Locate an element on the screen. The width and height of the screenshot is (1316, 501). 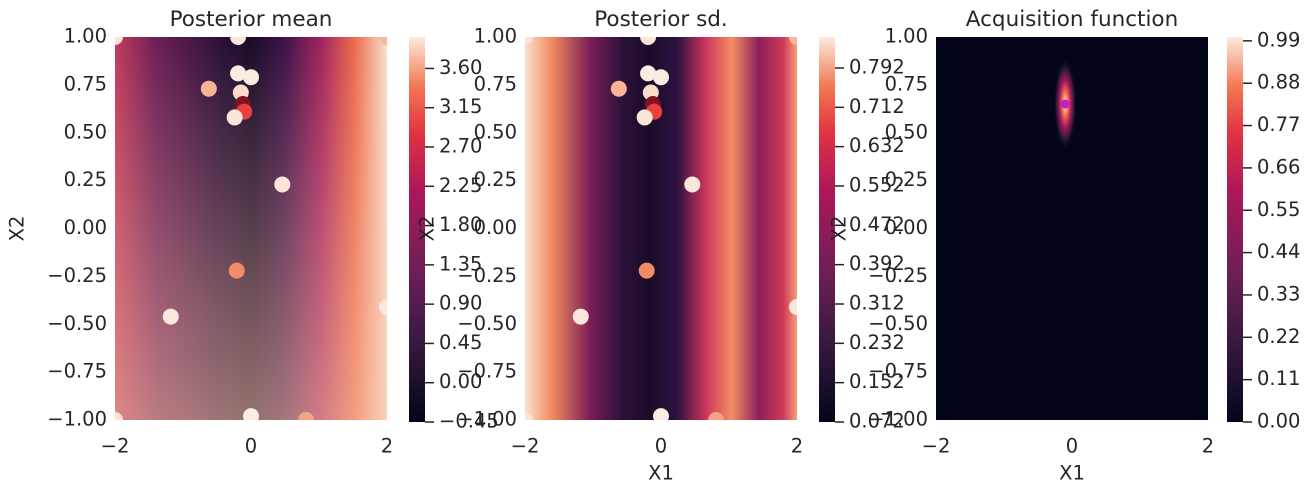
colorbar-tick-label: 2.70 is located at coordinates (460, 146).